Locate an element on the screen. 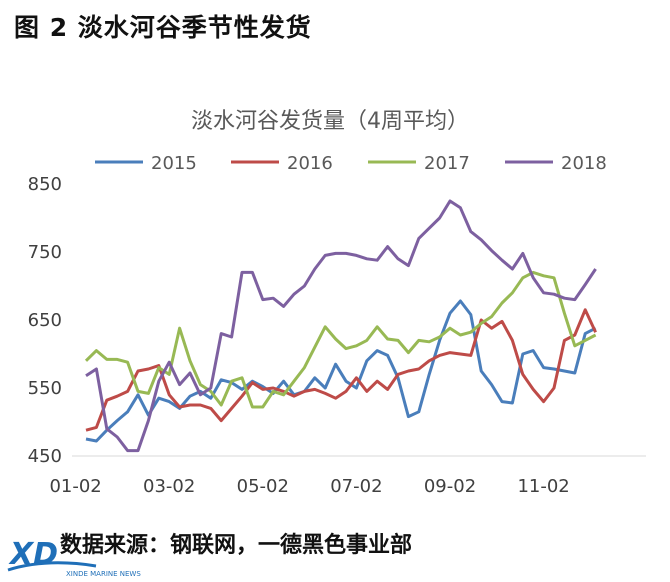  x-tick-label: 05-02 is located at coordinates (263, 486).